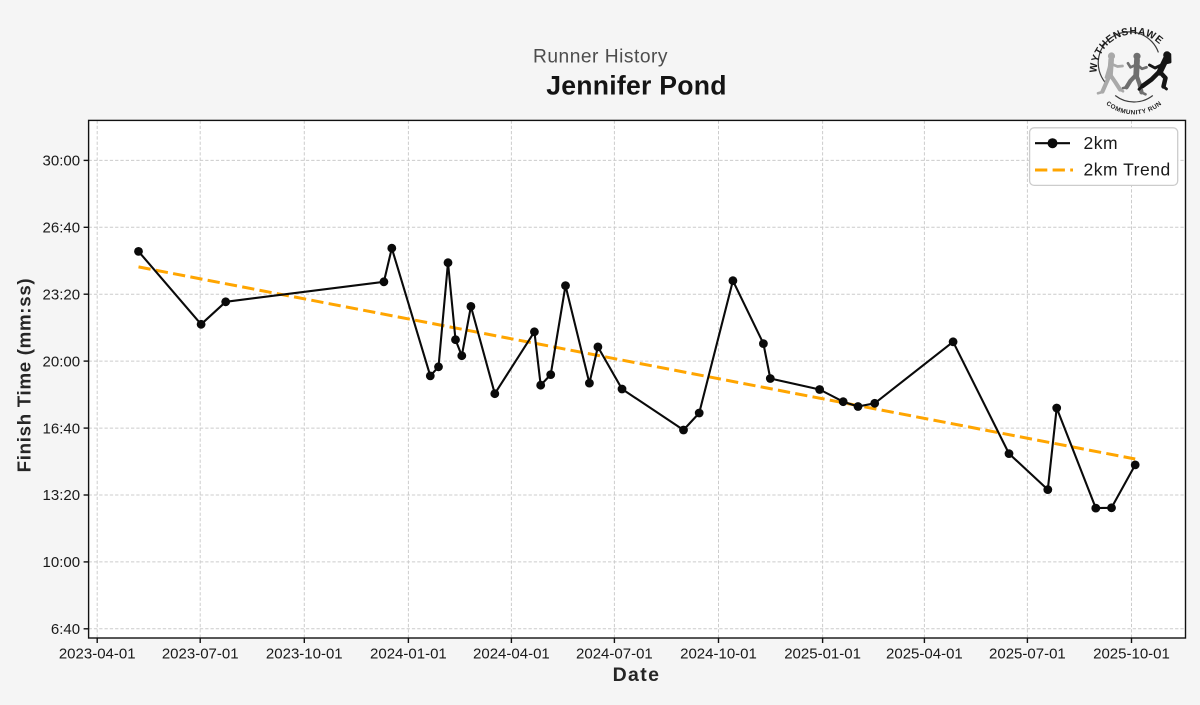 The image size is (1200, 705). Describe the element at coordinates (62, 228) in the screenshot. I see `svg-text: 26:40` at that location.